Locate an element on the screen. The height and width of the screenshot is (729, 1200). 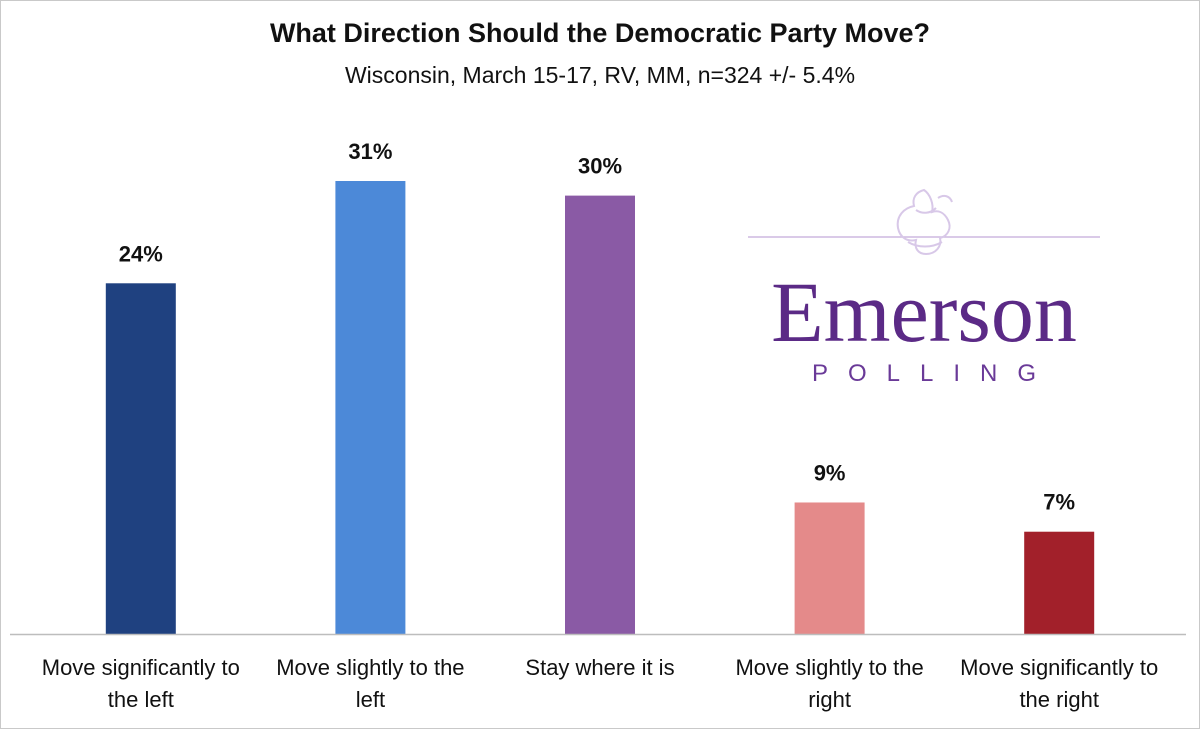
data-label-1: 24% is located at coordinates (141, 253).